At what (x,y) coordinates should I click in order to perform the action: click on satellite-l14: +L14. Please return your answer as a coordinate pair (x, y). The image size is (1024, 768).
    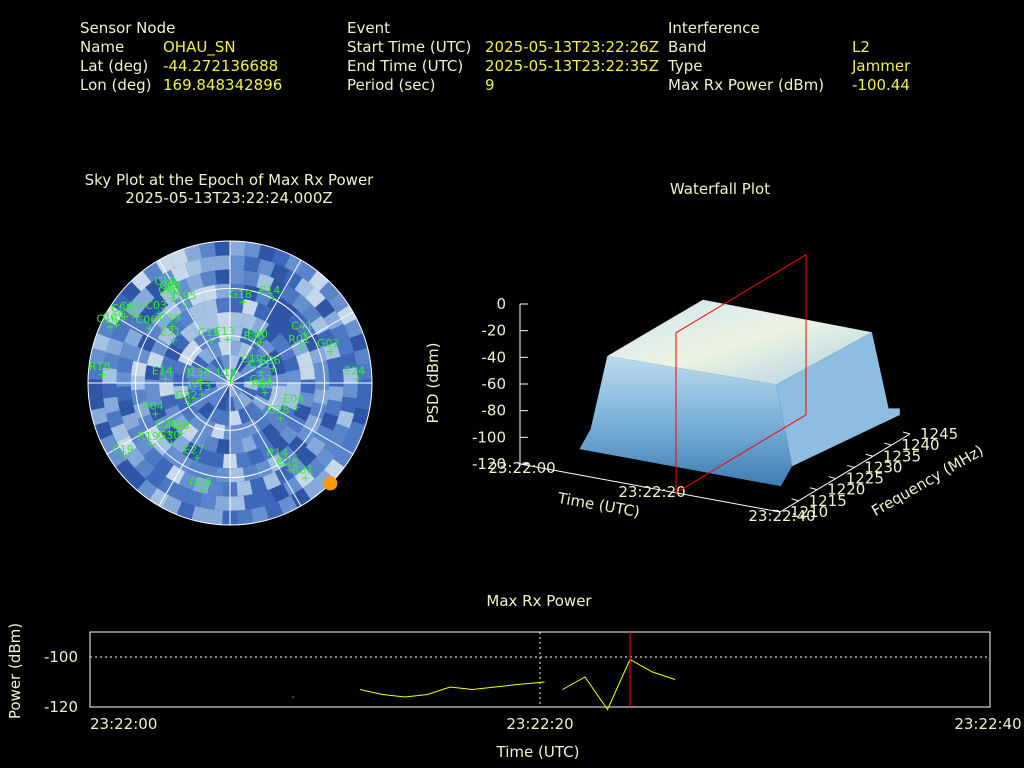
    Looking at the image, I should click on (227, 376).